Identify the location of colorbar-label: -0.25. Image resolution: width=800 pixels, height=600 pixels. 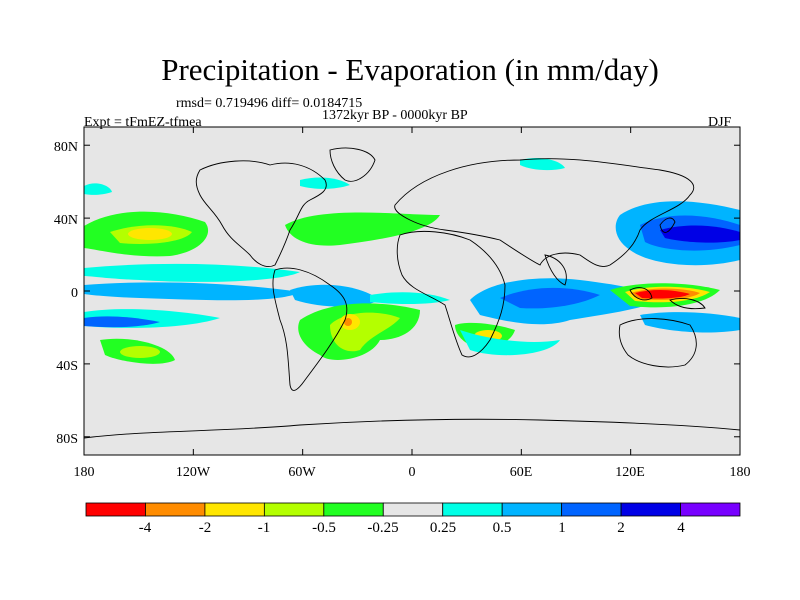
(383, 528).